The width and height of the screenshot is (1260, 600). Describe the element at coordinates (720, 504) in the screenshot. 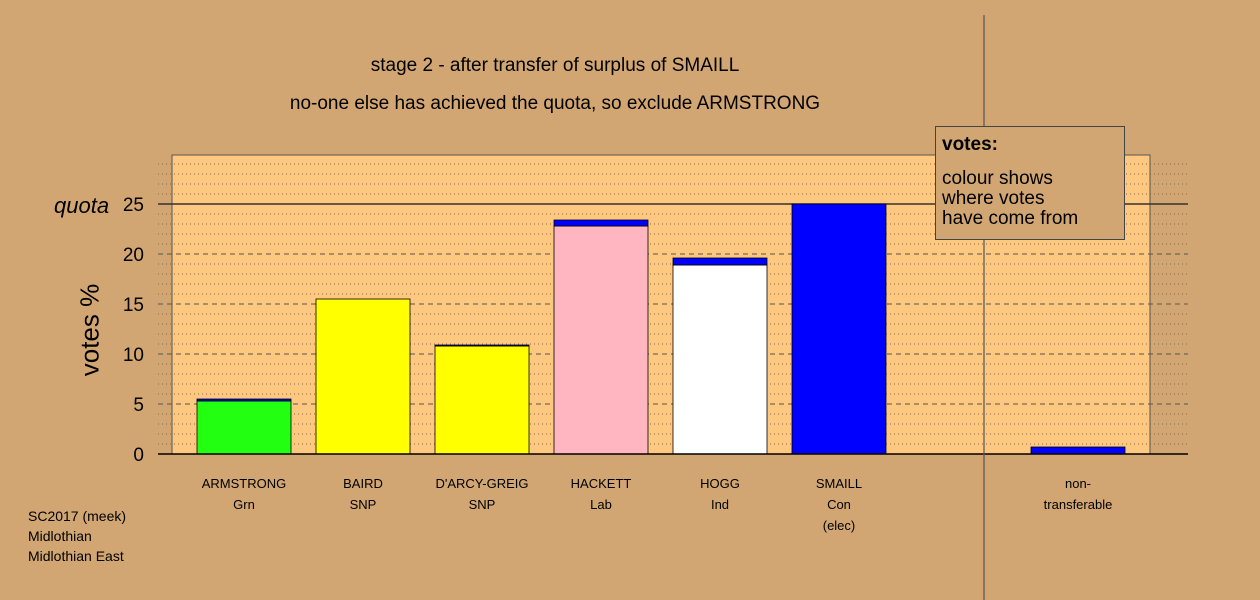

I see `category-label-line: Ind` at that location.